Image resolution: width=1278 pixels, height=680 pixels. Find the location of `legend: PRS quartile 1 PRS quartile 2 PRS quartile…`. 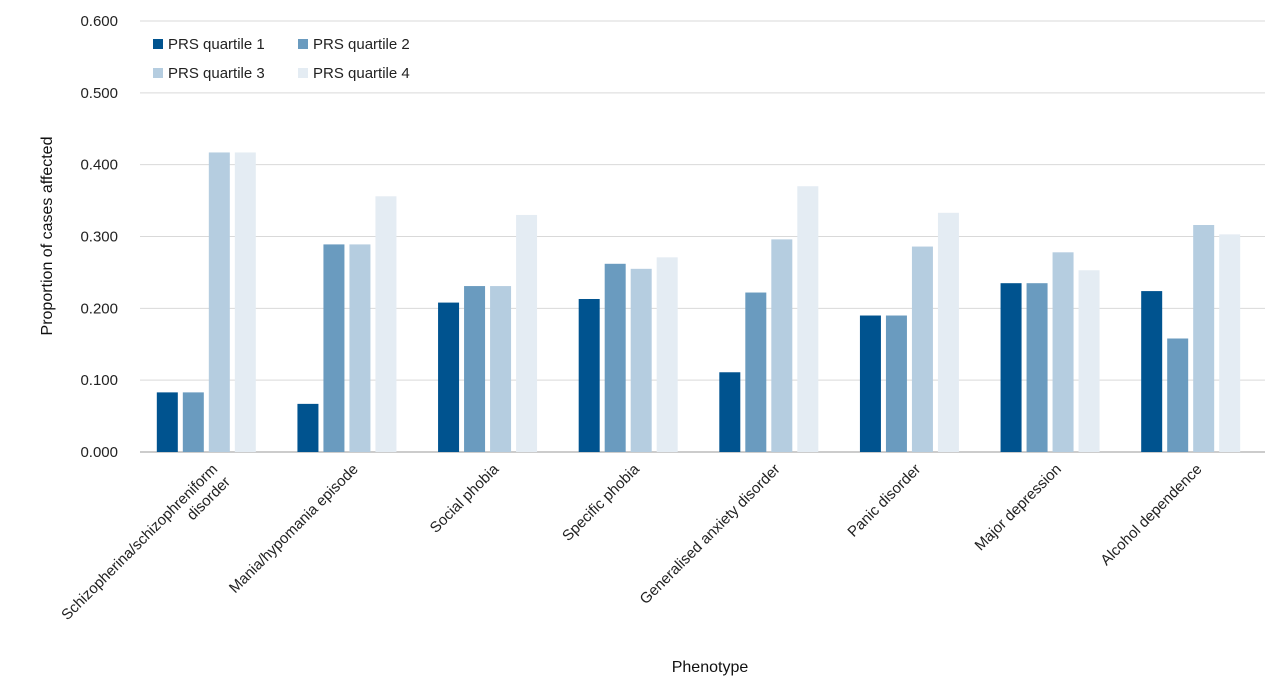

legend: PRS quartile 1 PRS quartile 2 PRS quartile… is located at coordinates (281, 59).